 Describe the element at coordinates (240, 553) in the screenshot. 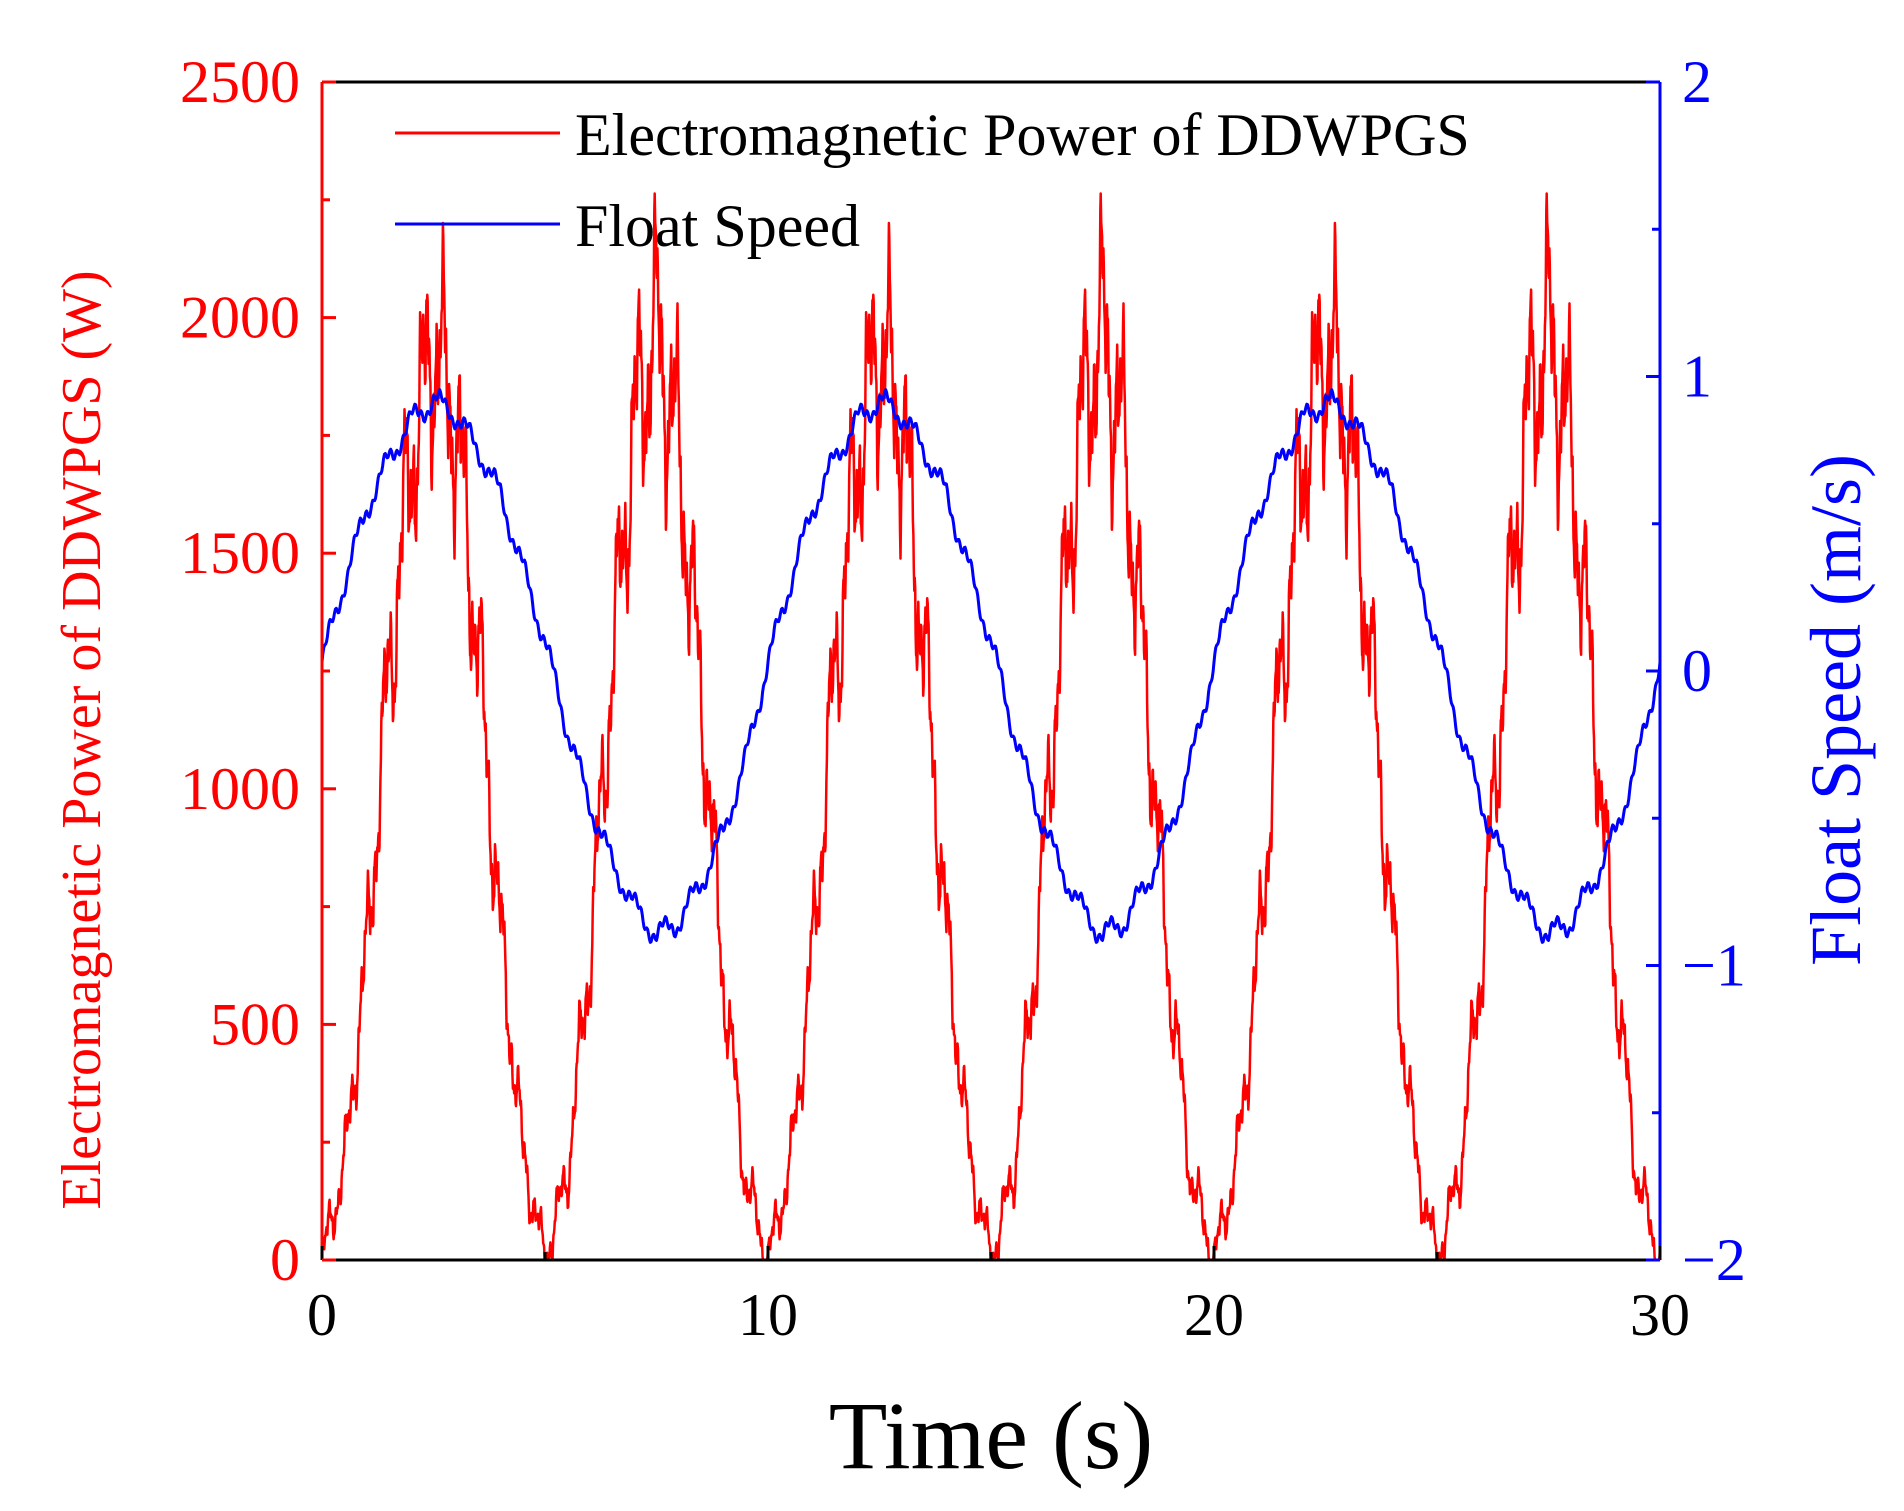

I see `left-tick-label: 1500` at that location.